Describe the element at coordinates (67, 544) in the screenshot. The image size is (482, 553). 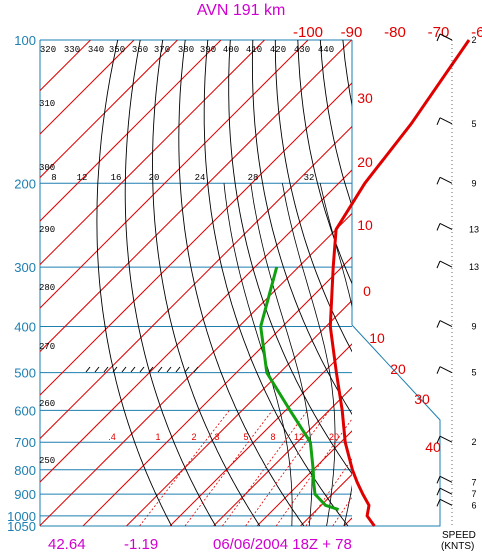
I see `footer-left-value: 42.64` at that location.